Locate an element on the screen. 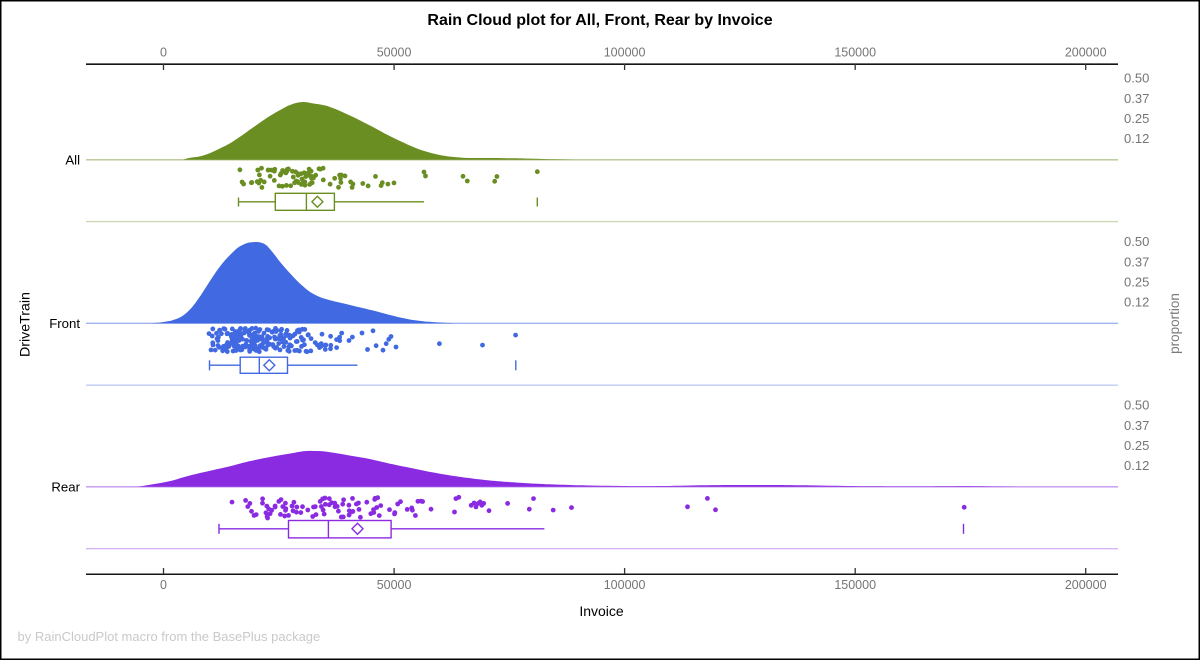  svg-text: All is located at coordinates (72, 160).